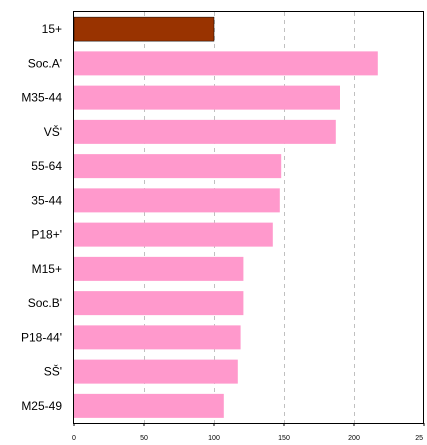 This screenshot has height=445, width=427. What do you see at coordinates (354, 438) in the screenshot?
I see `x-tick-label: 200` at bounding box center [354, 438].